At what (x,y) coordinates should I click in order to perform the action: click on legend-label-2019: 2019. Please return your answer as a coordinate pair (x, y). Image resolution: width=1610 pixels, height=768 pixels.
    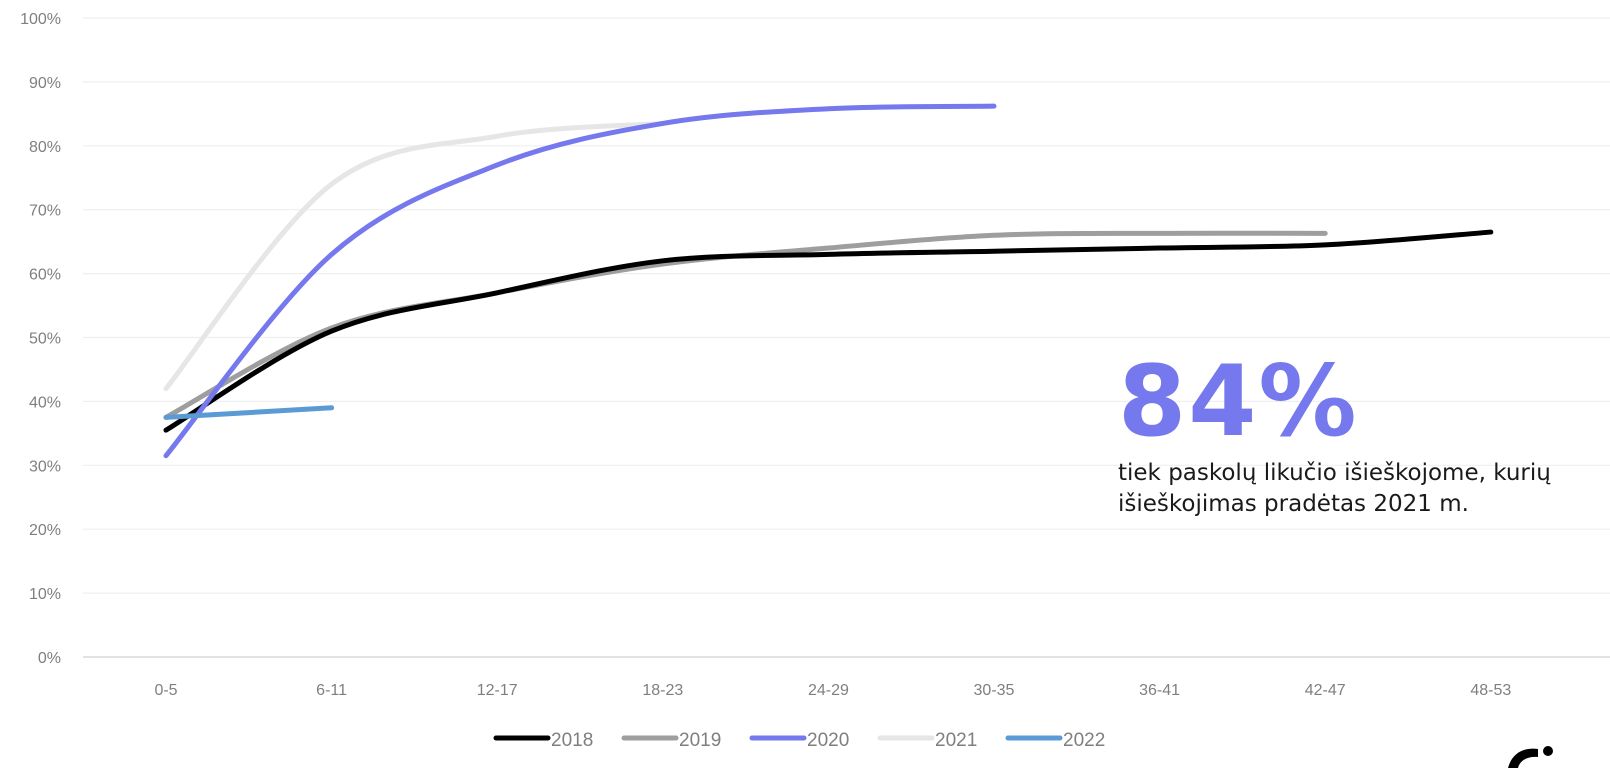
    Looking at the image, I should click on (700, 740).